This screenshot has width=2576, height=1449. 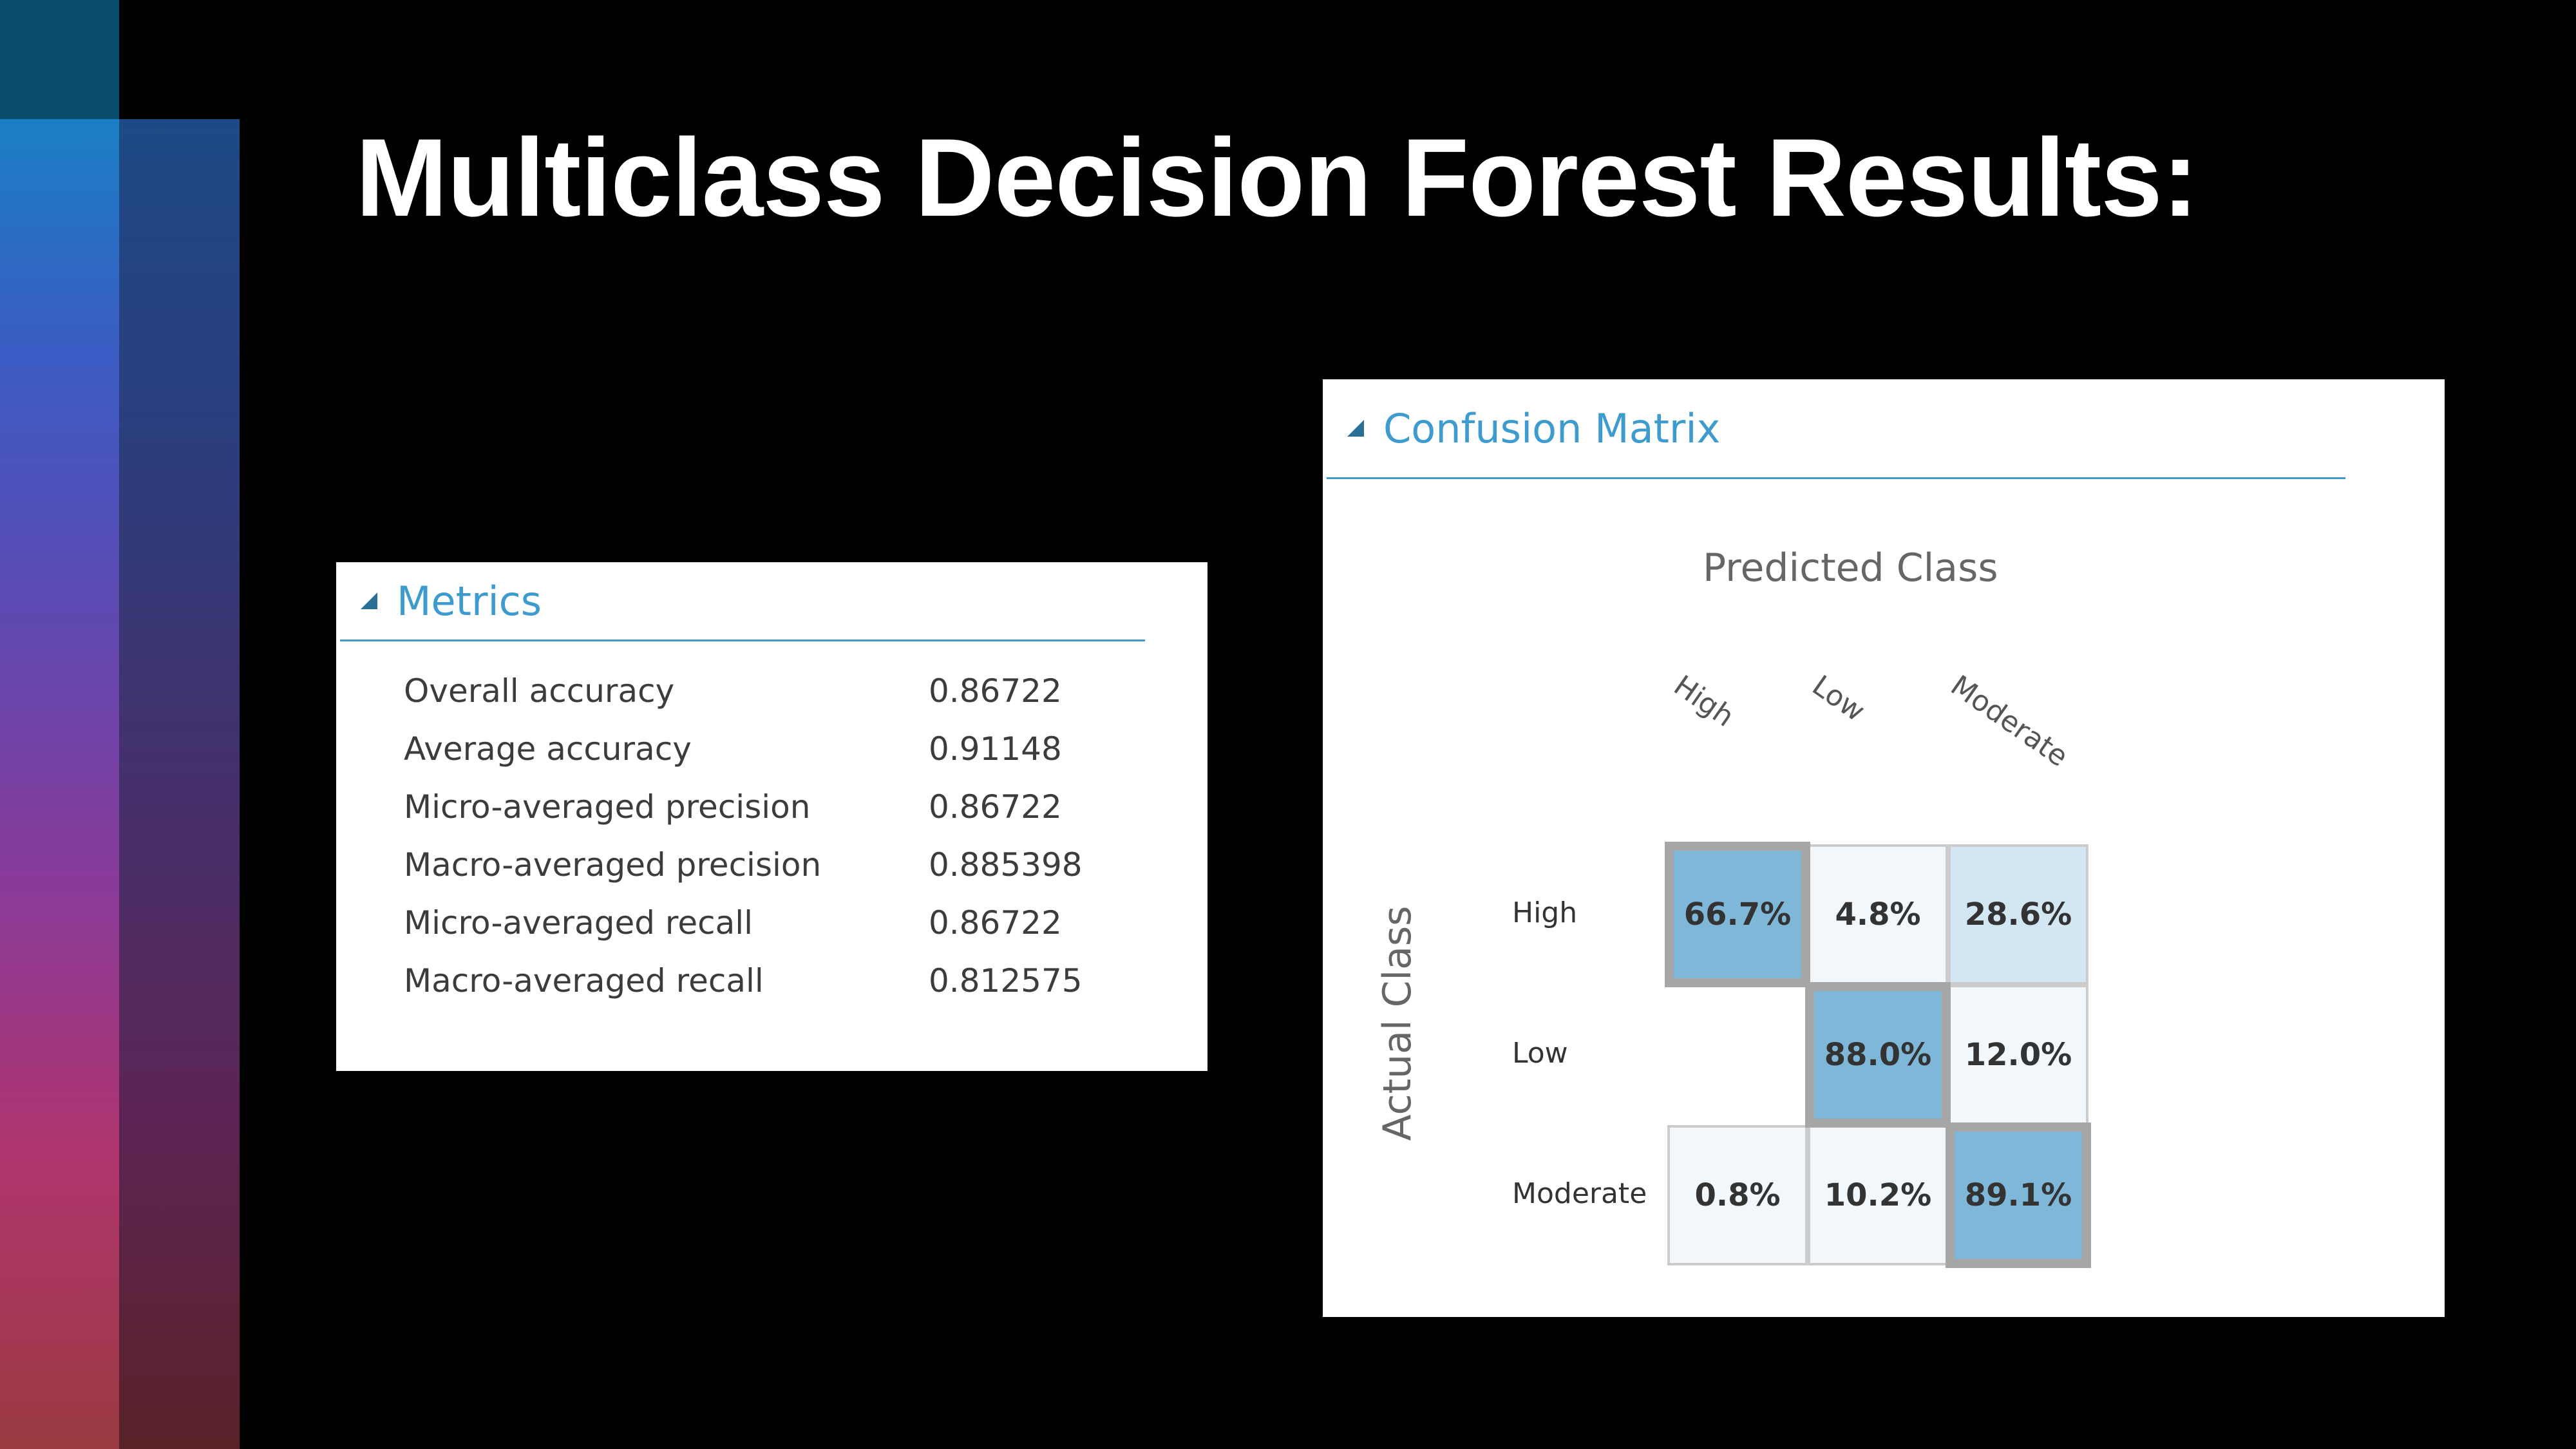 I want to click on matrix-cell: 66.7%, so click(x=1737, y=914).